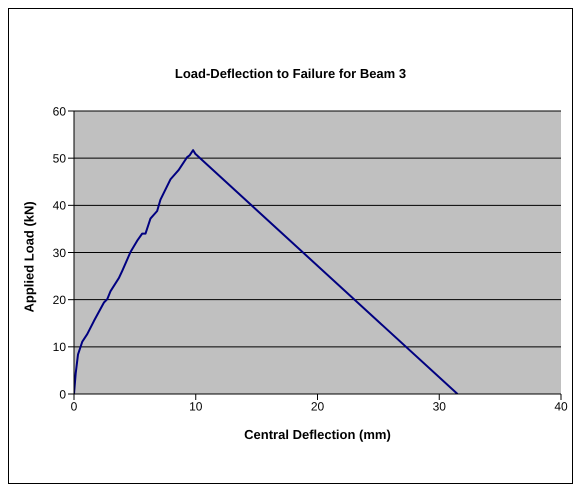  I want to click on y-tick-label: 0, so click(62, 394).